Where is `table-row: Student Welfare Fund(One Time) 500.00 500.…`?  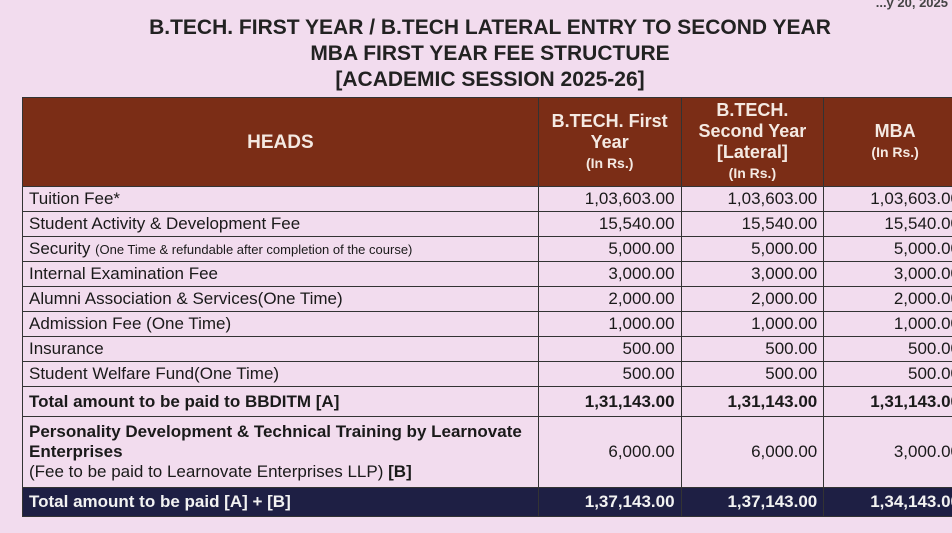
table-row: Student Welfare Fund(One Time) 500.00 500.… is located at coordinates (487, 374).